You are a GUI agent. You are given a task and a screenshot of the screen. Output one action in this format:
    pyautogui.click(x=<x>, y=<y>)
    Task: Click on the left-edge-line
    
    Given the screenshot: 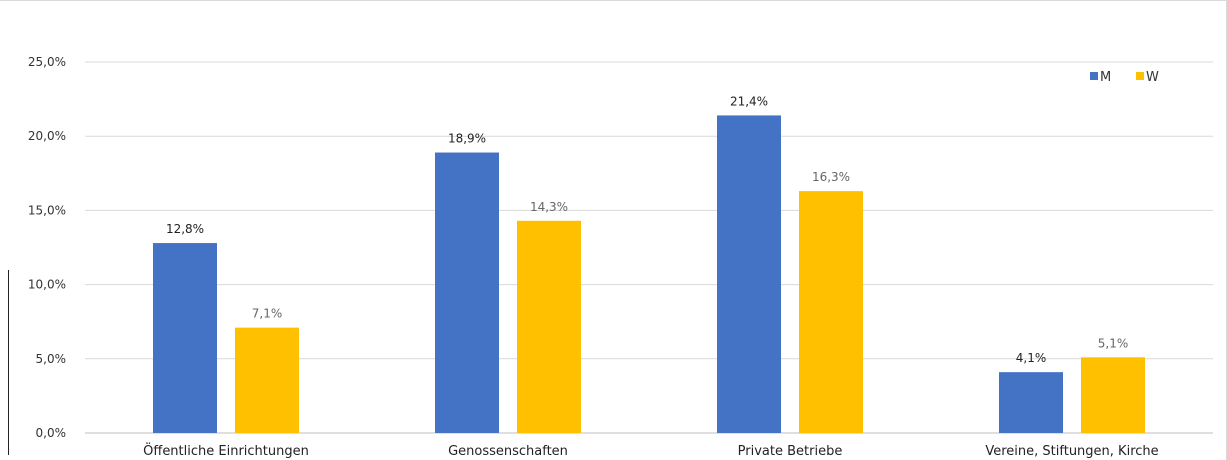 What is the action you would take?
    pyautogui.click(x=8, y=362)
    